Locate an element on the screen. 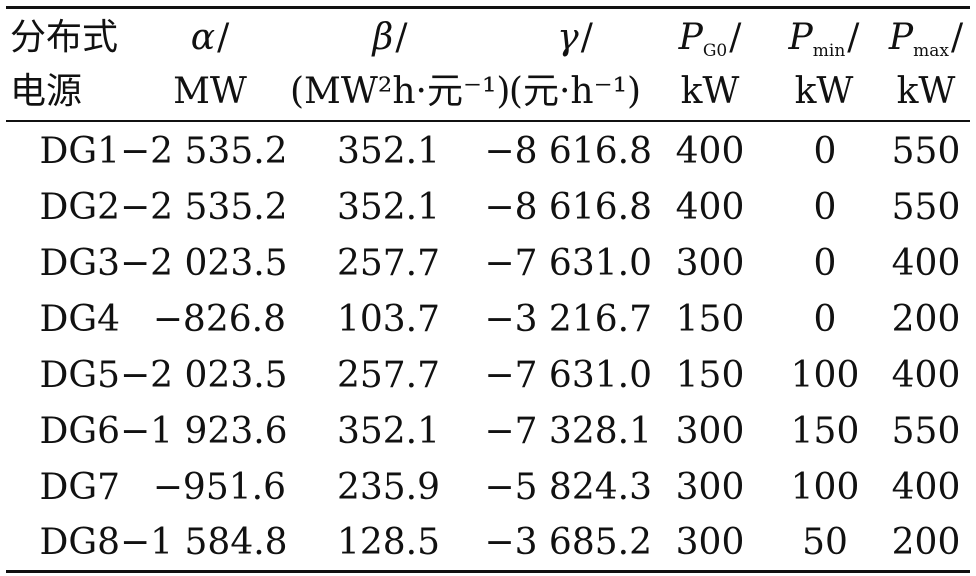 This screenshot has height=576, width=976. cell-source-name: DG8 is located at coordinates (79, 542).